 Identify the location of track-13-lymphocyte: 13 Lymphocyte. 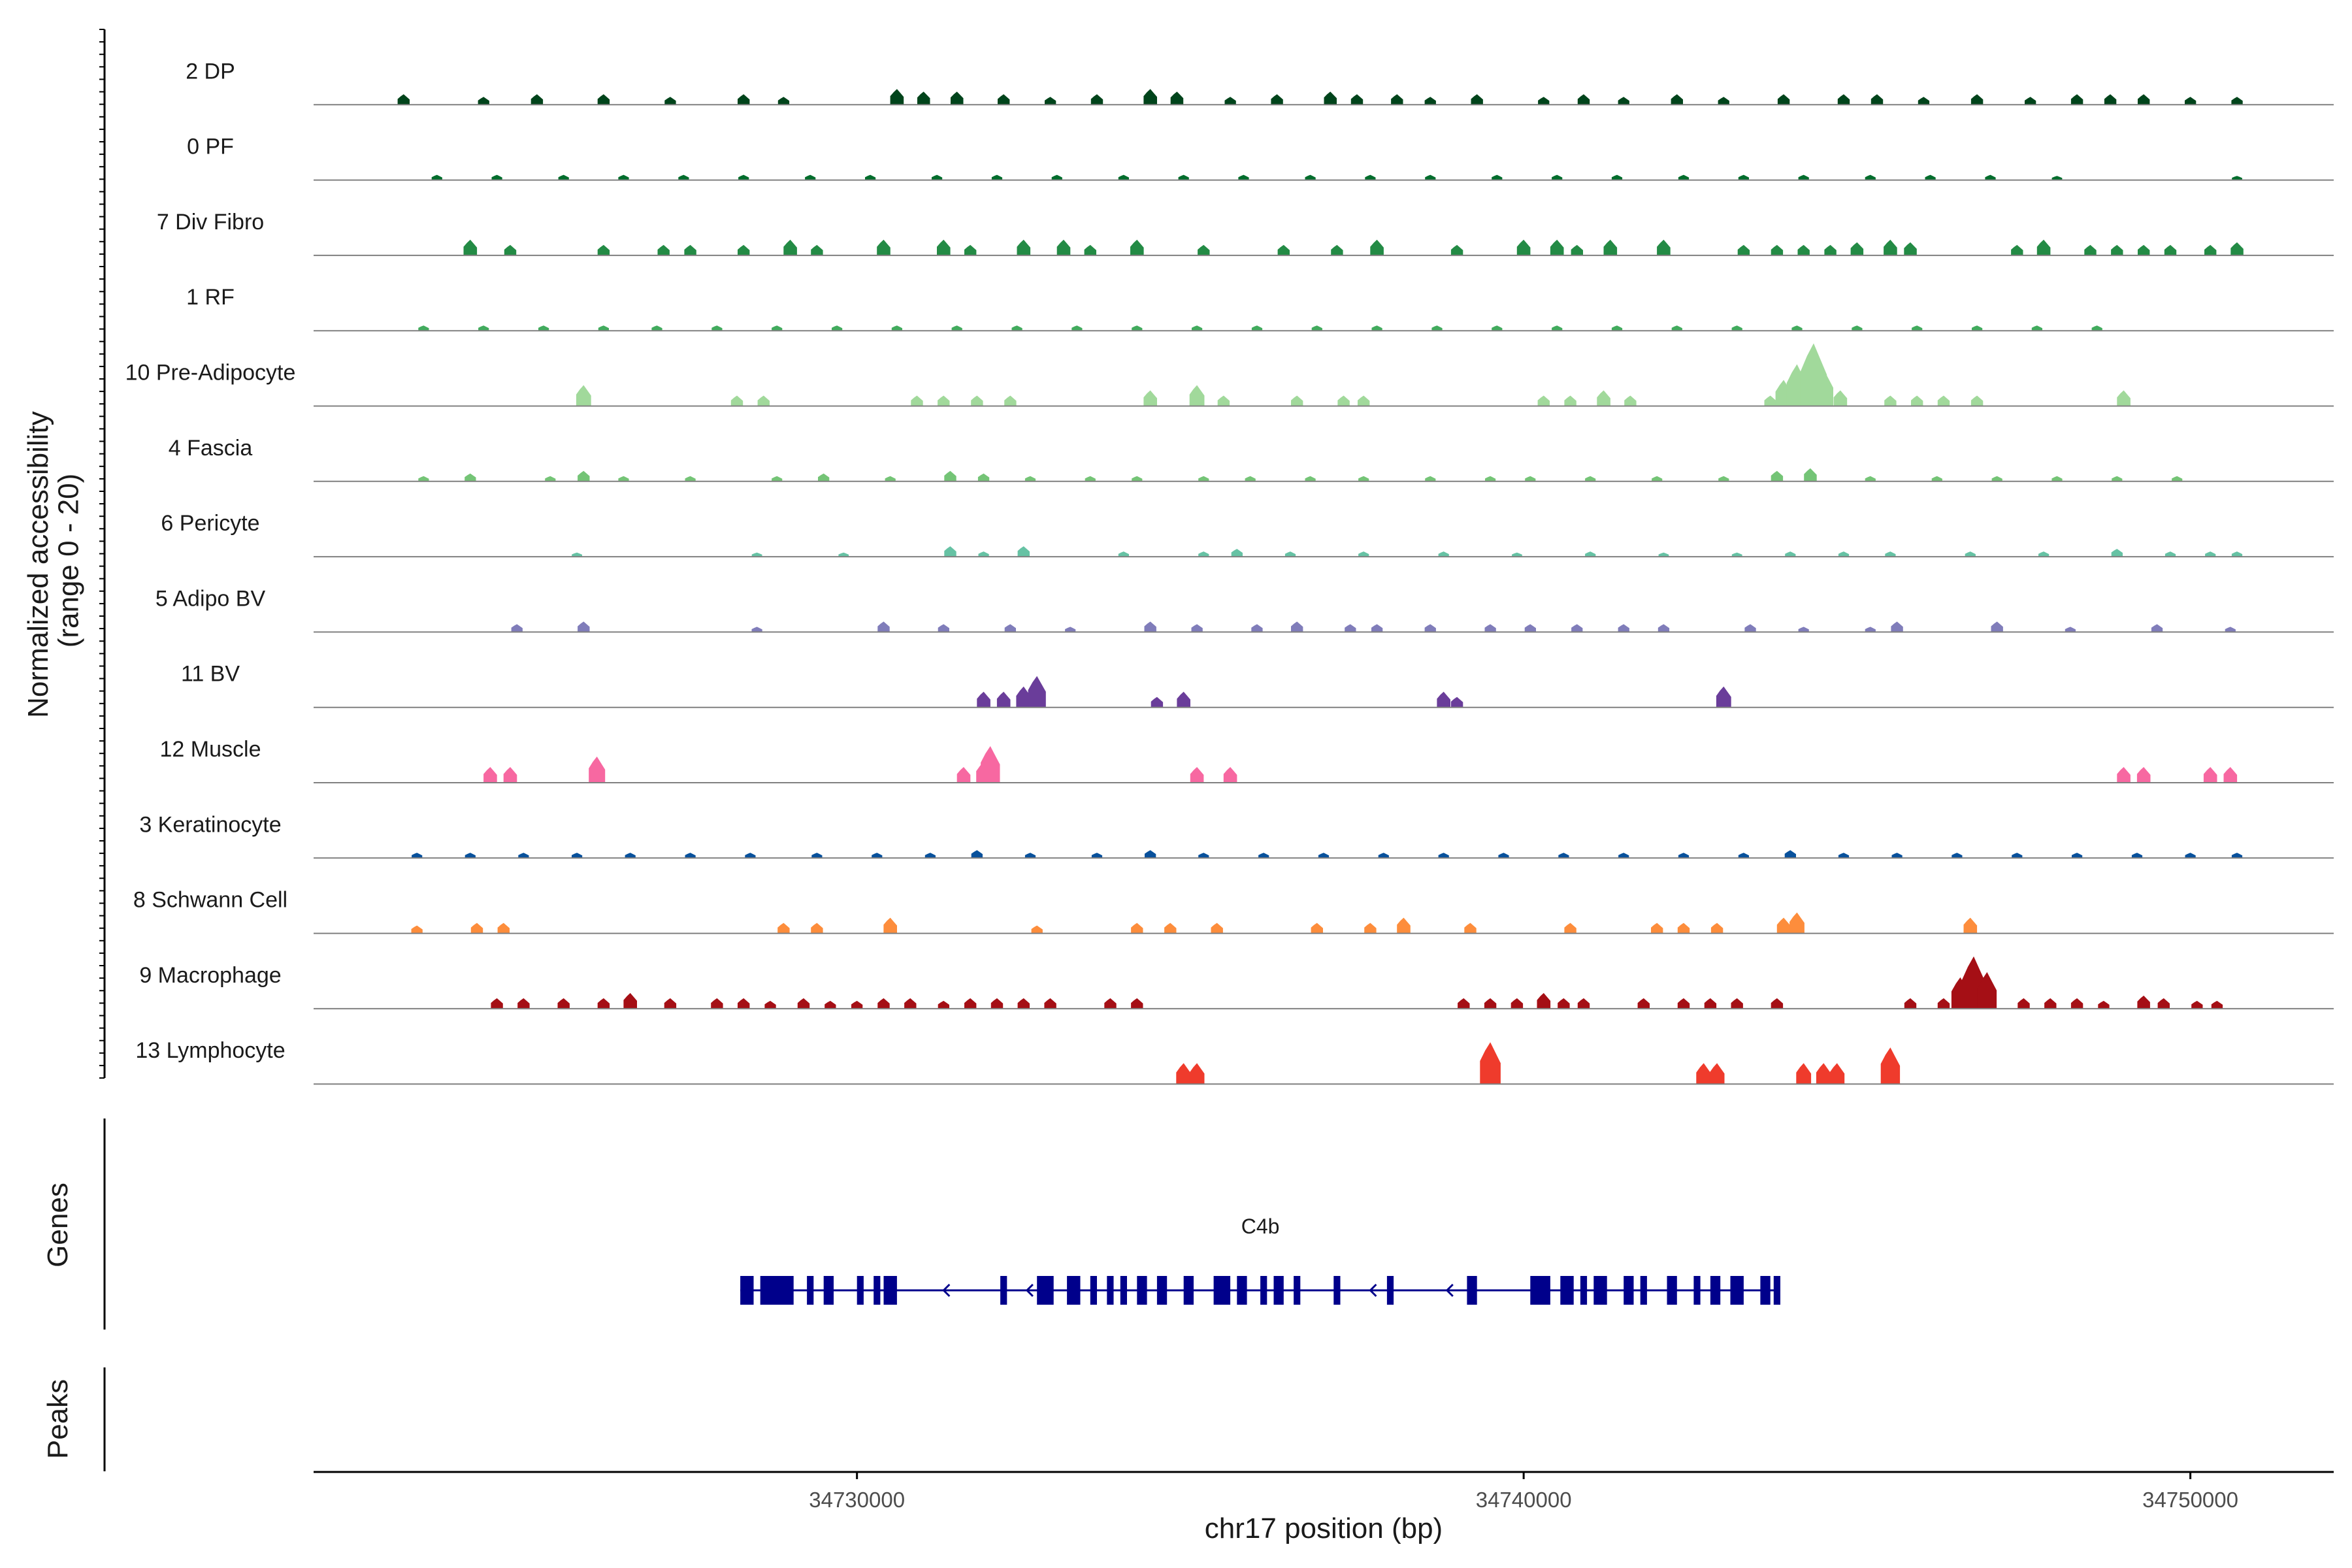
(1234, 1061).